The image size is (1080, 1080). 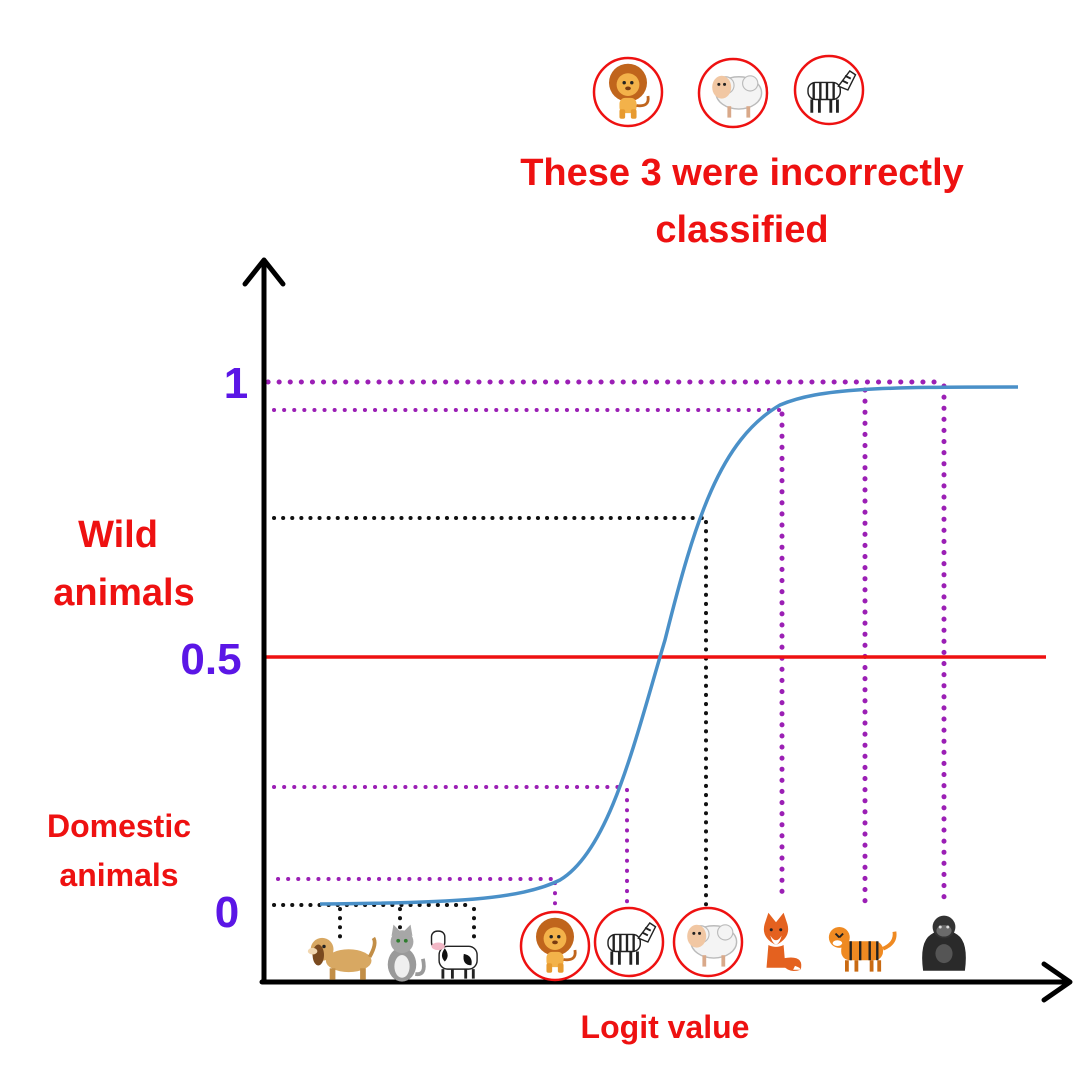 What do you see at coordinates (861, 949) in the screenshot?
I see `tiger-icon` at bounding box center [861, 949].